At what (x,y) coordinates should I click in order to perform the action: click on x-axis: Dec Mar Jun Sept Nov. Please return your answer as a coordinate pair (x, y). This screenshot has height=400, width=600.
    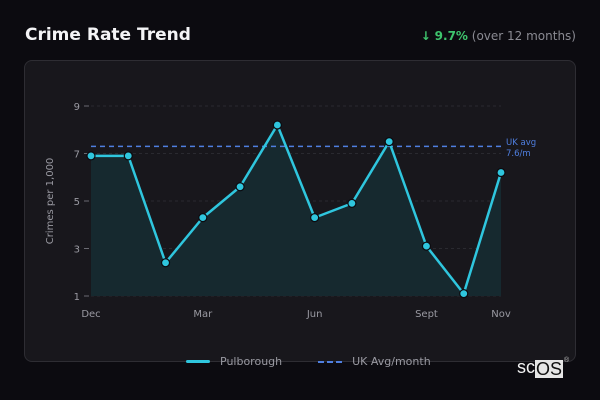
    Looking at the image, I should click on (296, 314).